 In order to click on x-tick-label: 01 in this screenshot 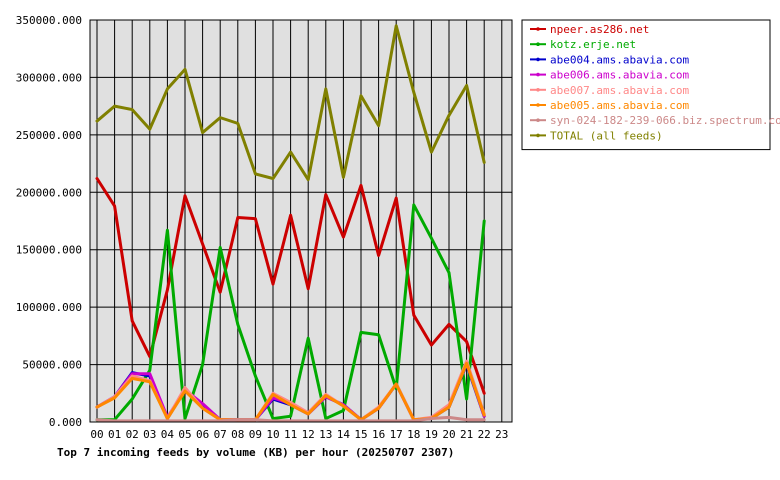, I will do `click(114, 434)`.